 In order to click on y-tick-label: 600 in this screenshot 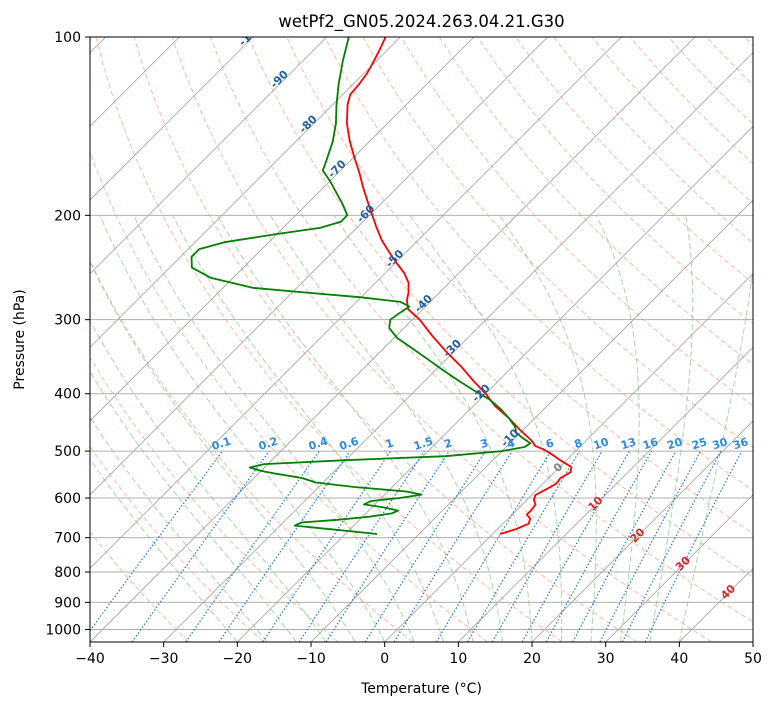, I will do `click(67, 499)`.